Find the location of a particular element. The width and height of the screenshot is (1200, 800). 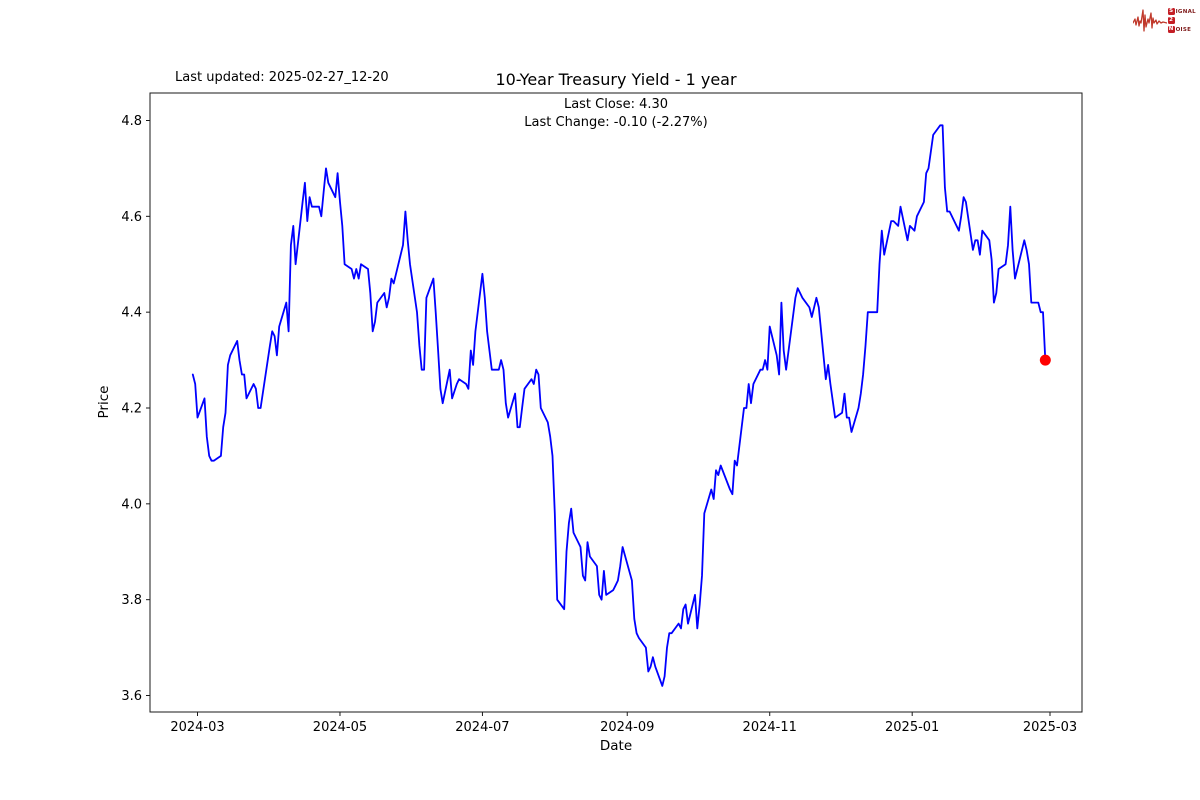

last-close-text: Last Close: 4.30 is located at coordinates (616, 104).